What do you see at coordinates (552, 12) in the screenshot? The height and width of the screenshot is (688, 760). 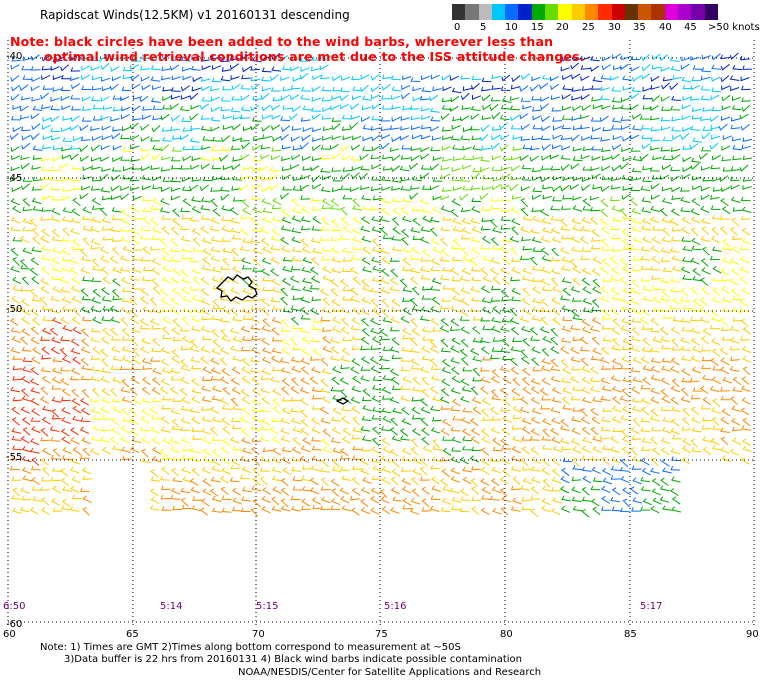 I see `legend-swatch` at bounding box center [552, 12].